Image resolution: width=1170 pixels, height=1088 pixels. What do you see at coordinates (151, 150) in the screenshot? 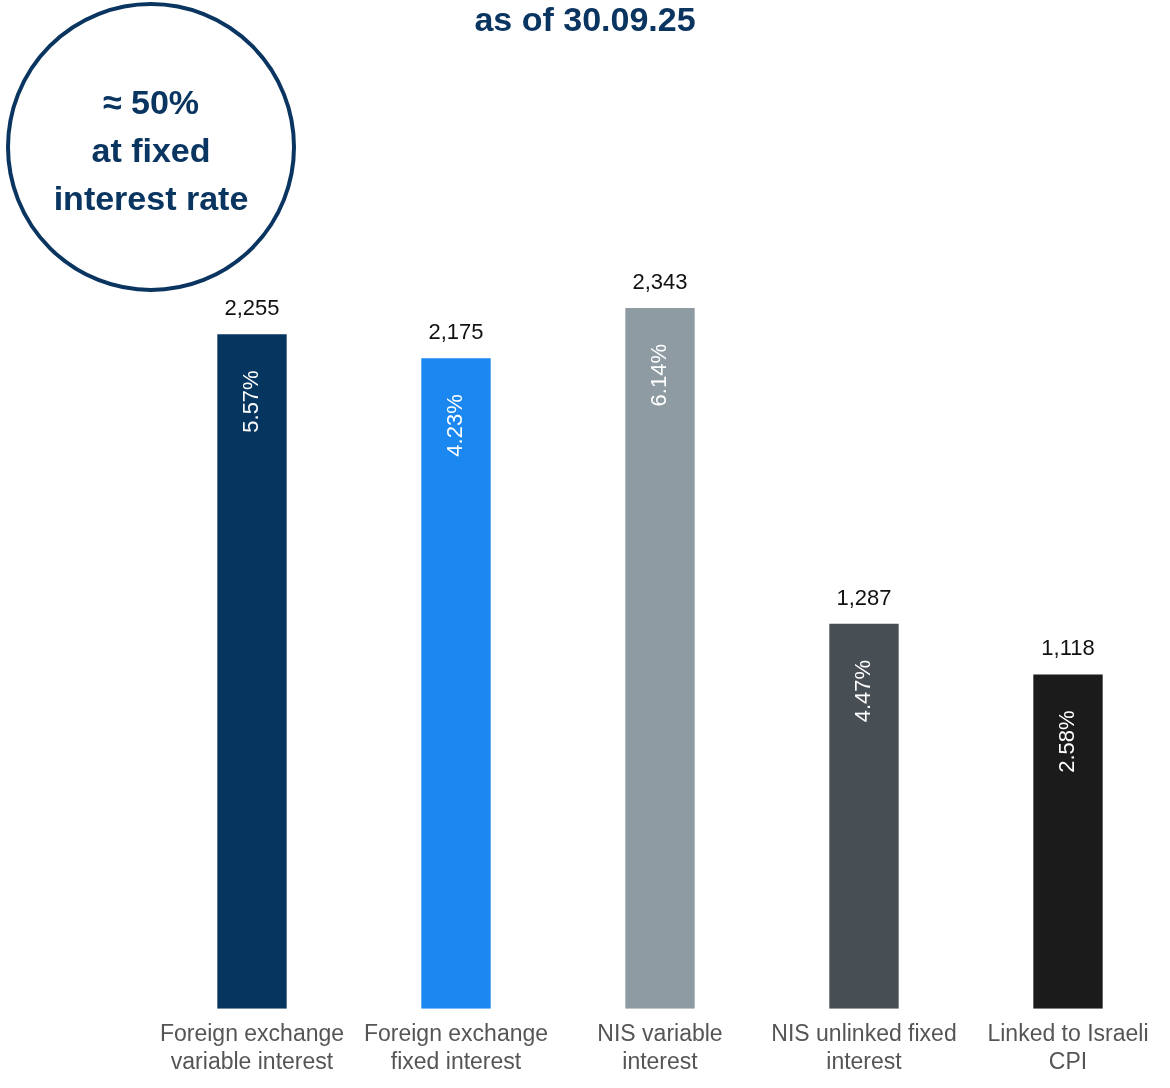
I see `text: ≈ 50% at fixed interest rate` at bounding box center [151, 150].